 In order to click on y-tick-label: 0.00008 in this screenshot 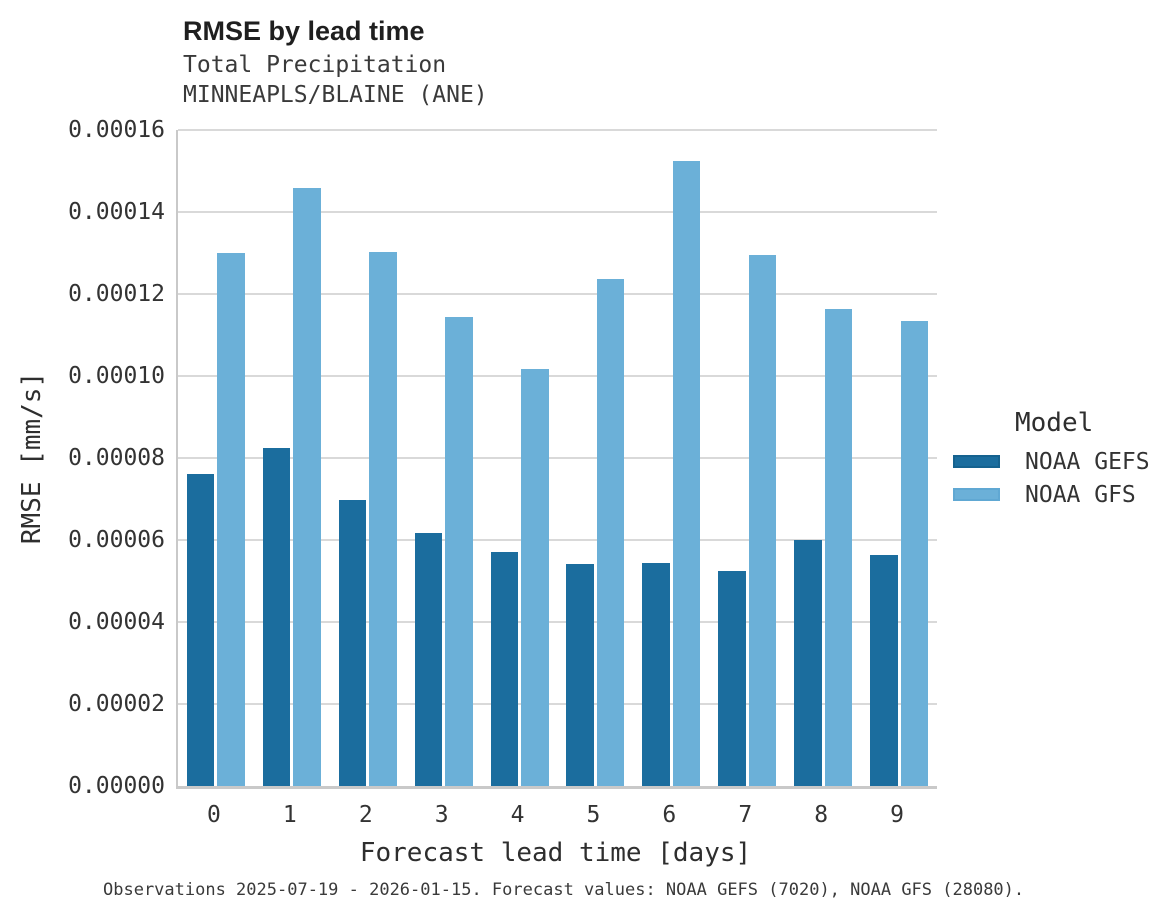, I will do `click(116, 458)`.